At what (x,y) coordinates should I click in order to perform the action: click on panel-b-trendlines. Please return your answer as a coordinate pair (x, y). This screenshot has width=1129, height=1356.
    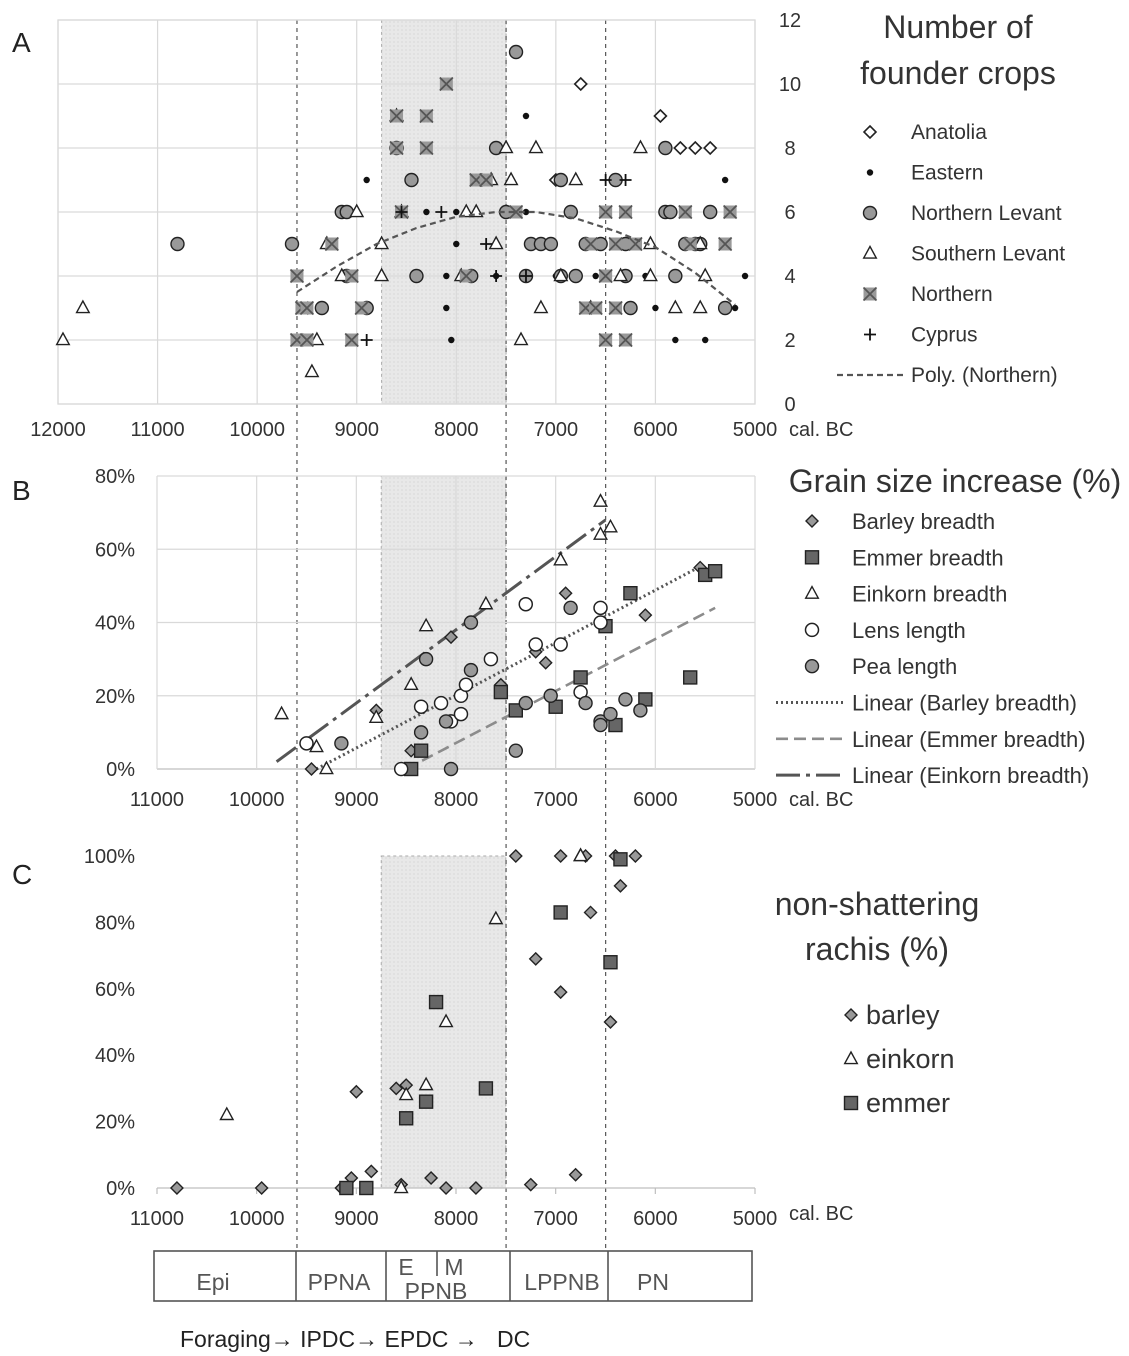
    Looking at the image, I should click on (495, 644).